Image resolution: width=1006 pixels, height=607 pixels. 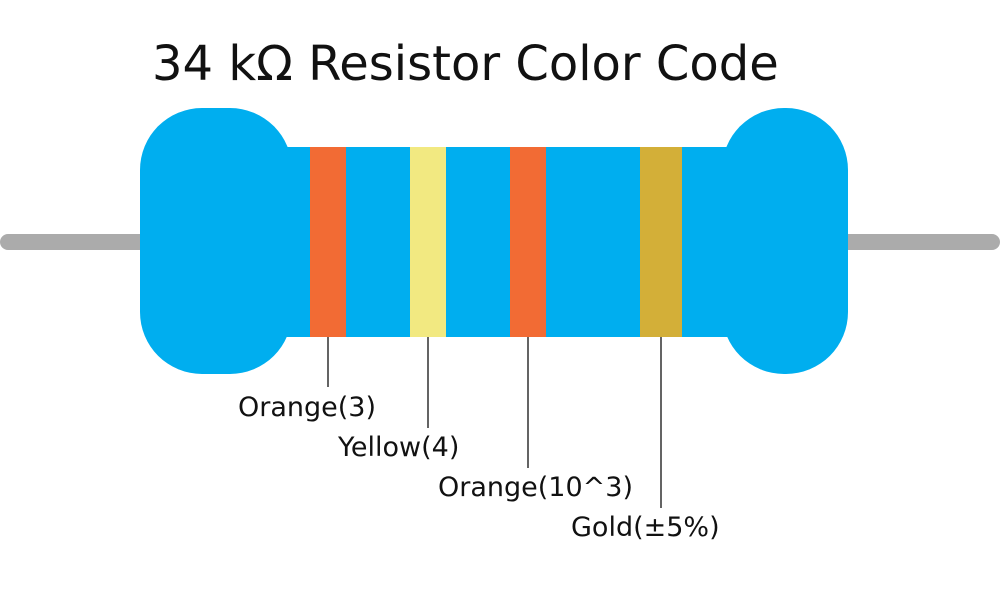 I want to click on band-1-orange, so click(x=328, y=242).